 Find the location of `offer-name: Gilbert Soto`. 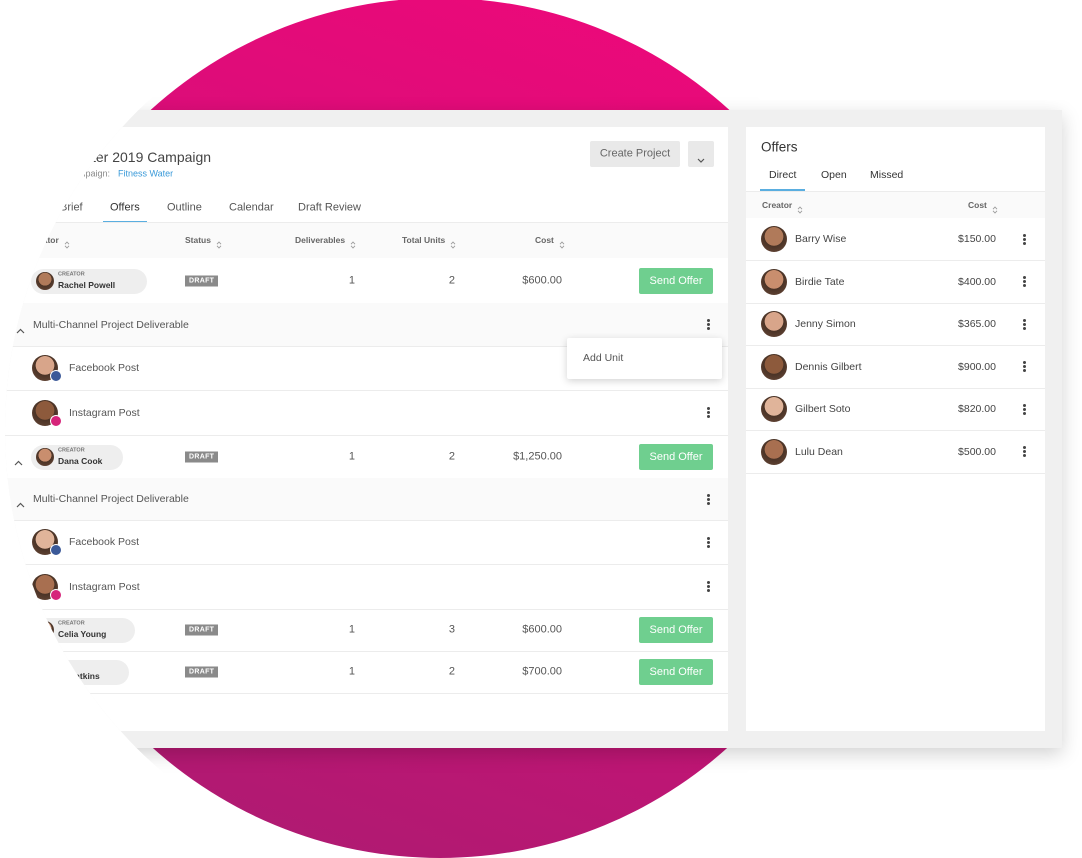

offer-name: Gilbert Soto is located at coordinates (823, 408).